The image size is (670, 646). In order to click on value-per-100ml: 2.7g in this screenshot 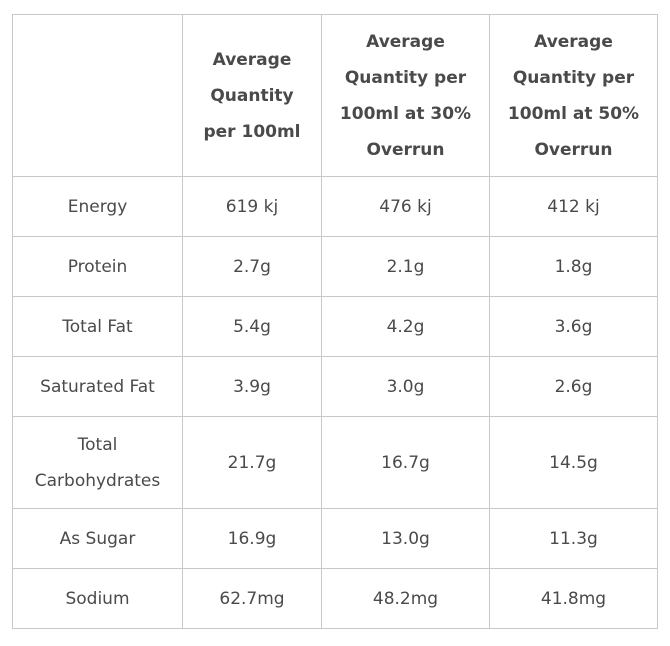, I will do `click(252, 266)`.